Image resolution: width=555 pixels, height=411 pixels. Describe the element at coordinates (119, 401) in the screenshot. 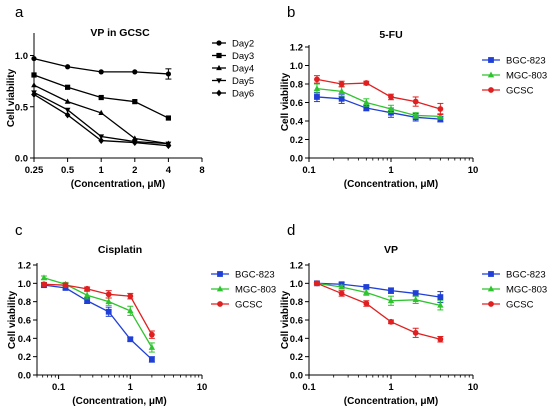

I see `x-axis-label: (Concentration, μM)` at that location.